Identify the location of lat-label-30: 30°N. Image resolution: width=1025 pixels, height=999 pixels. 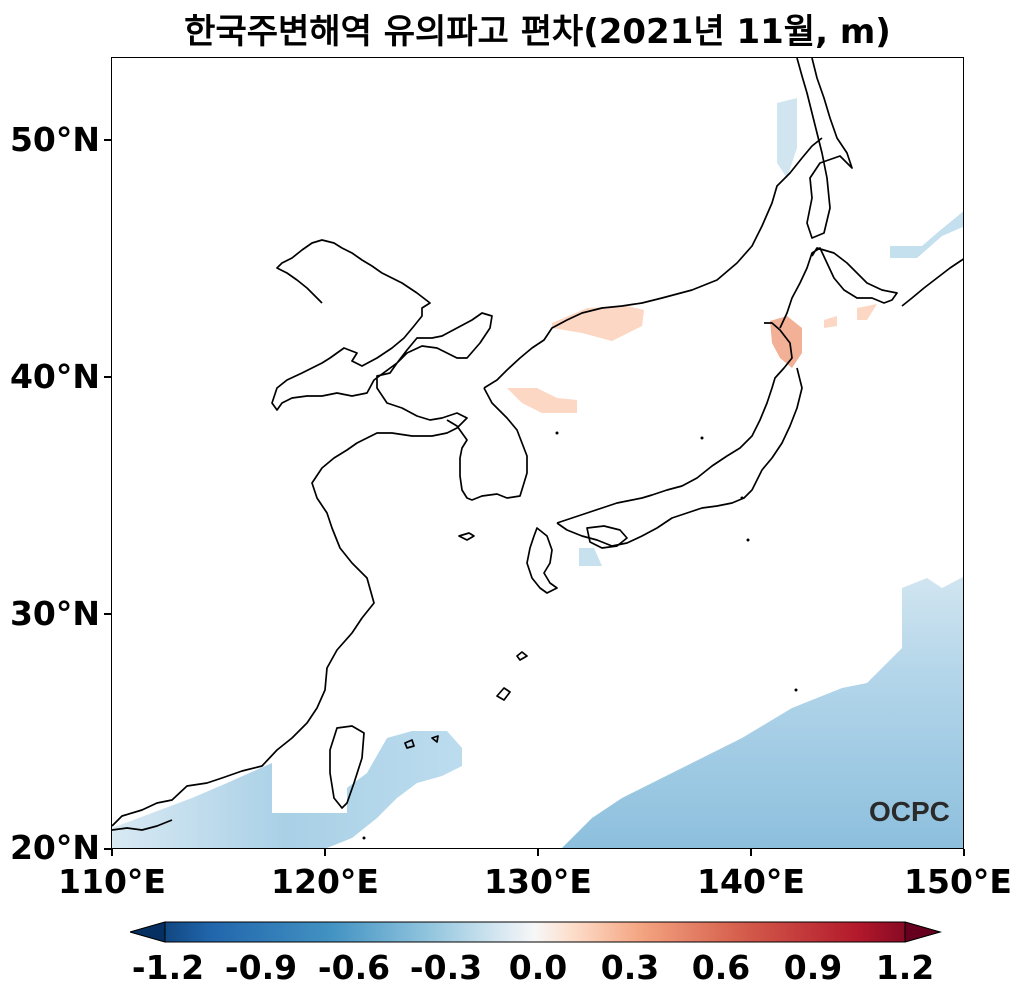
(54, 613).